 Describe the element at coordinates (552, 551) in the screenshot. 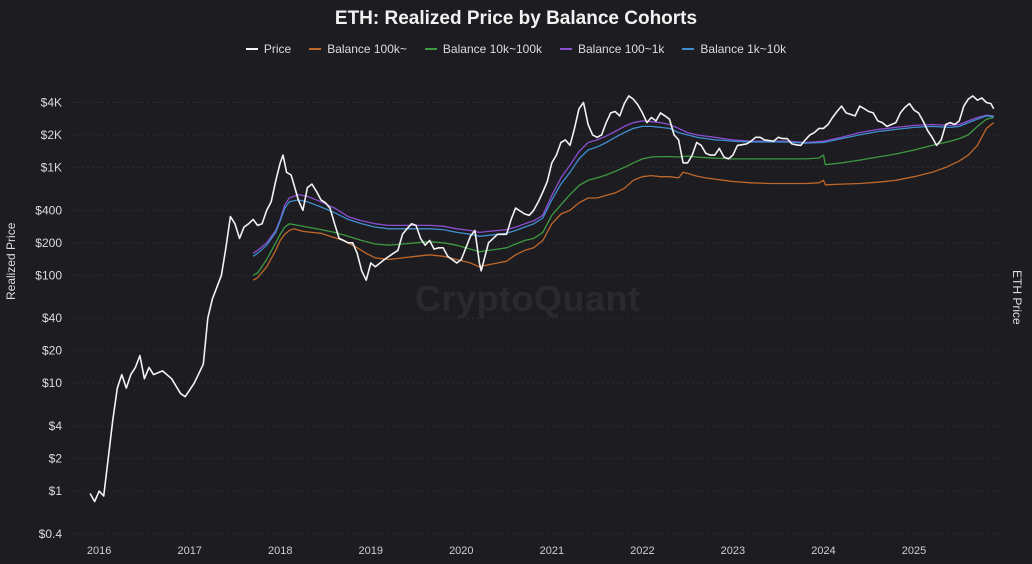

I see `x-tick-label: 2021` at that location.